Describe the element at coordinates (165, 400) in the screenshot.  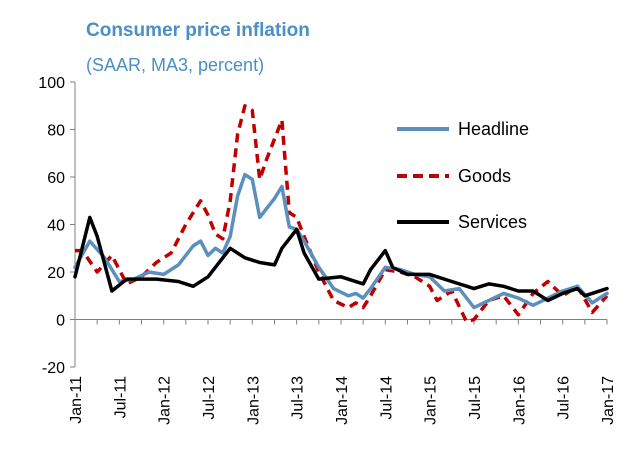
I see `x-tick-label: Jan-12` at that location.